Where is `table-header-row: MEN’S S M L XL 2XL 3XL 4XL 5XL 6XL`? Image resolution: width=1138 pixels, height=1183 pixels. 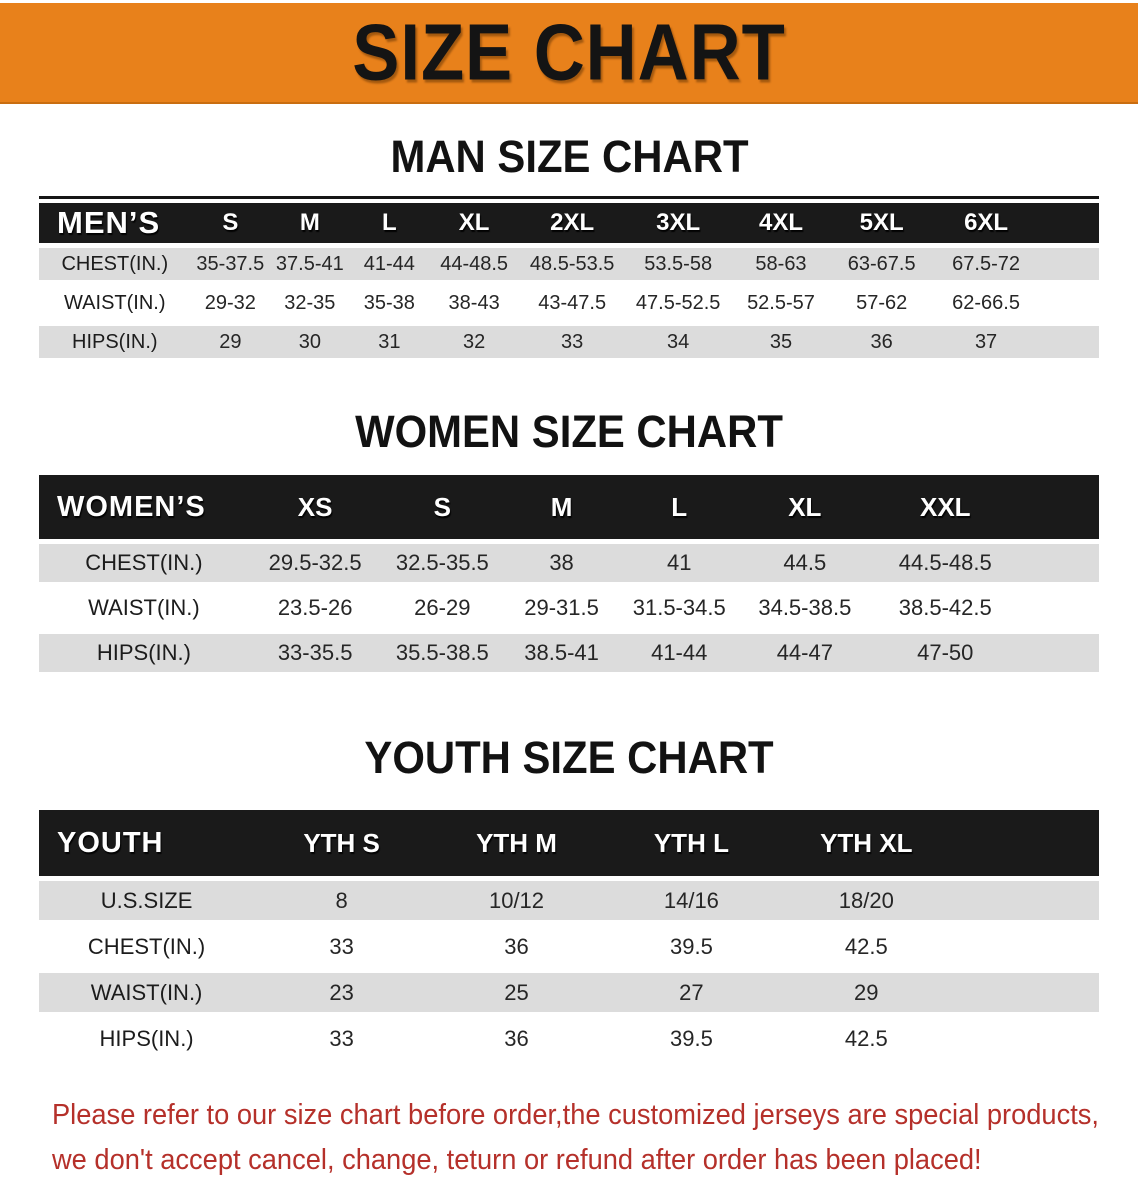 table-header-row: MEN’S S M L XL 2XL 3XL 4XL 5XL 6XL is located at coordinates (569, 225).